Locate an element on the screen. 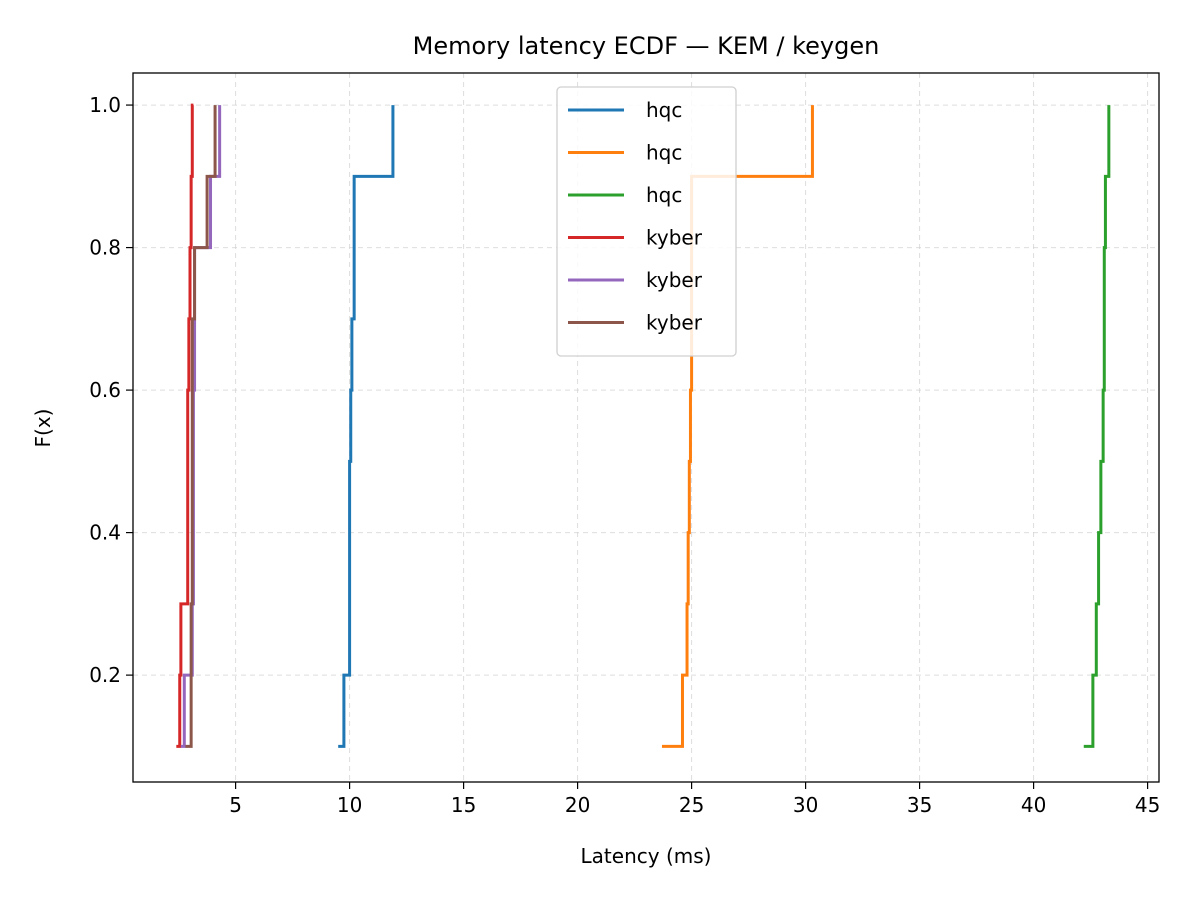  legend-box is located at coordinates (646, 221).